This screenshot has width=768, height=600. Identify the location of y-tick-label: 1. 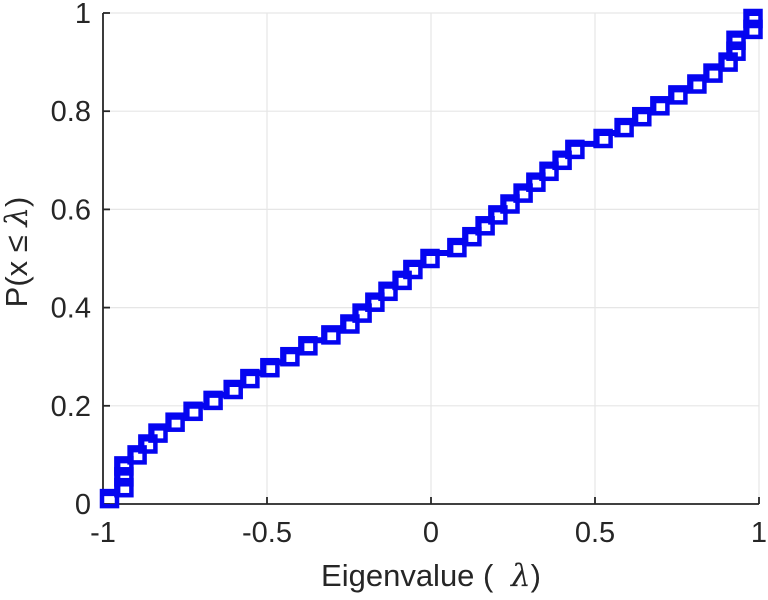
(83, 15).